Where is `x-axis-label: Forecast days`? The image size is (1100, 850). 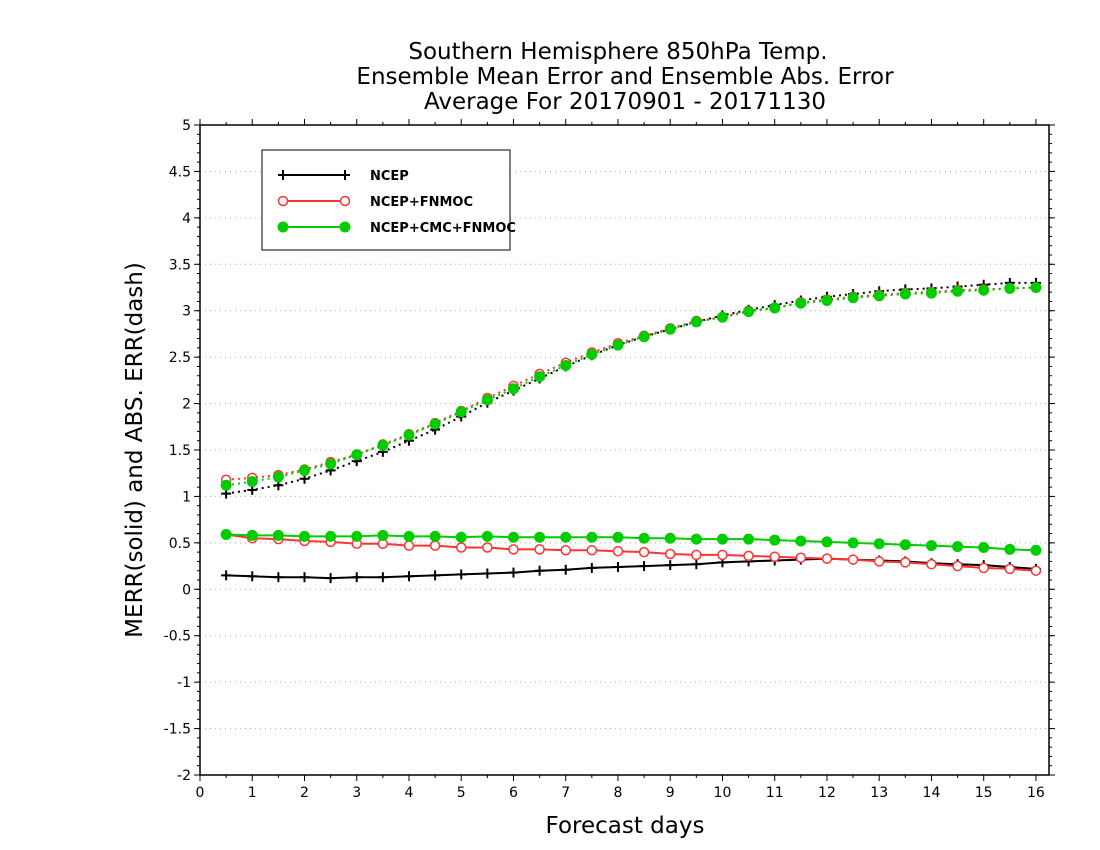 x-axis-label: Forecast days is located at coordinates (625, 826).